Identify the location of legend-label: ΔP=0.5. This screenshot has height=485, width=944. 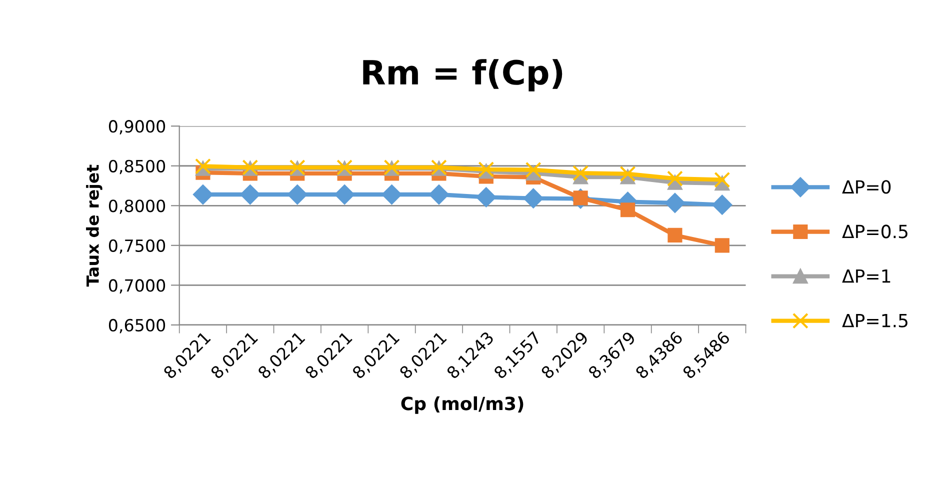
(875, 231).